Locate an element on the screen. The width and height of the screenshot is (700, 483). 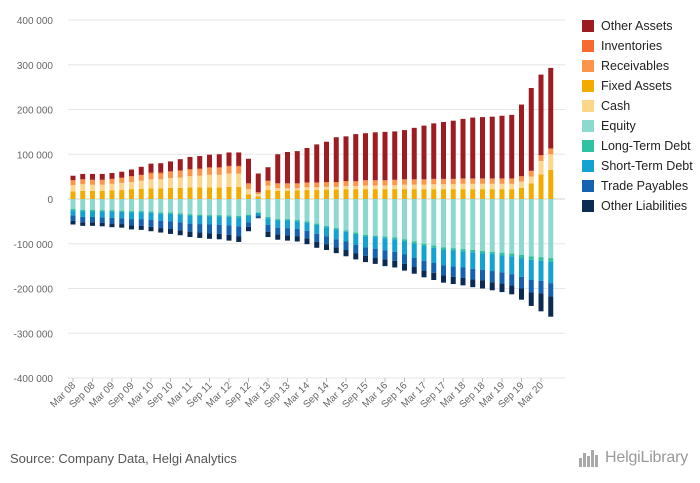
legend-item: Fixed Assets is located at coordinates (637, 86).